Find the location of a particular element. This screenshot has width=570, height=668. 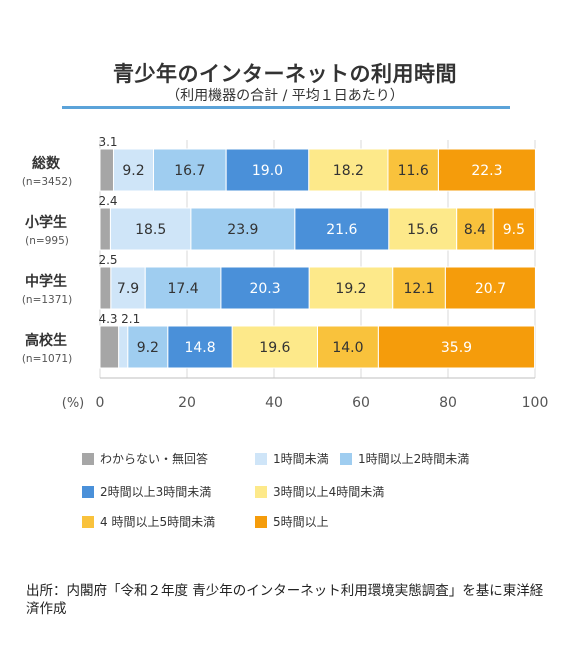

legend-label: 1時間未満 is located at coordinates (301, 459).